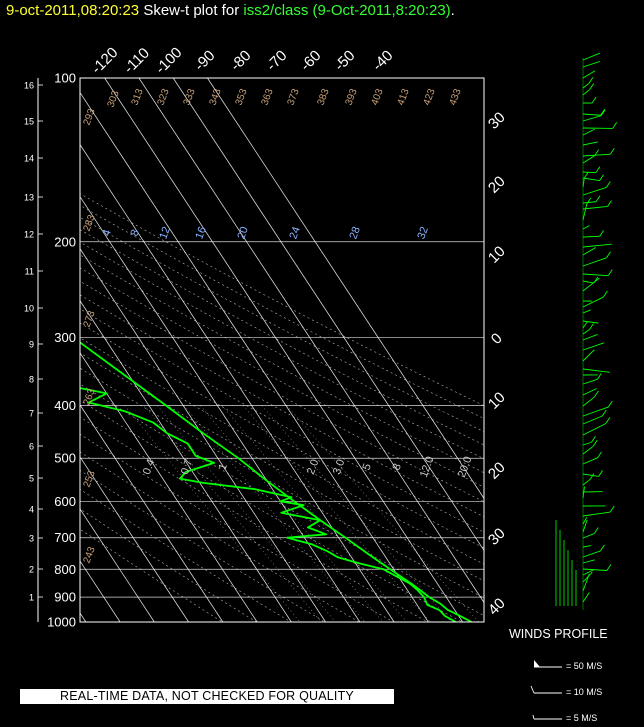 Image resolution: width=644 pixels, height=727 pixels. What do you see at coordinates (310, 60) in the screenshot?
I see `temp-top-label-6: -60` at bounding box center [310, 60].